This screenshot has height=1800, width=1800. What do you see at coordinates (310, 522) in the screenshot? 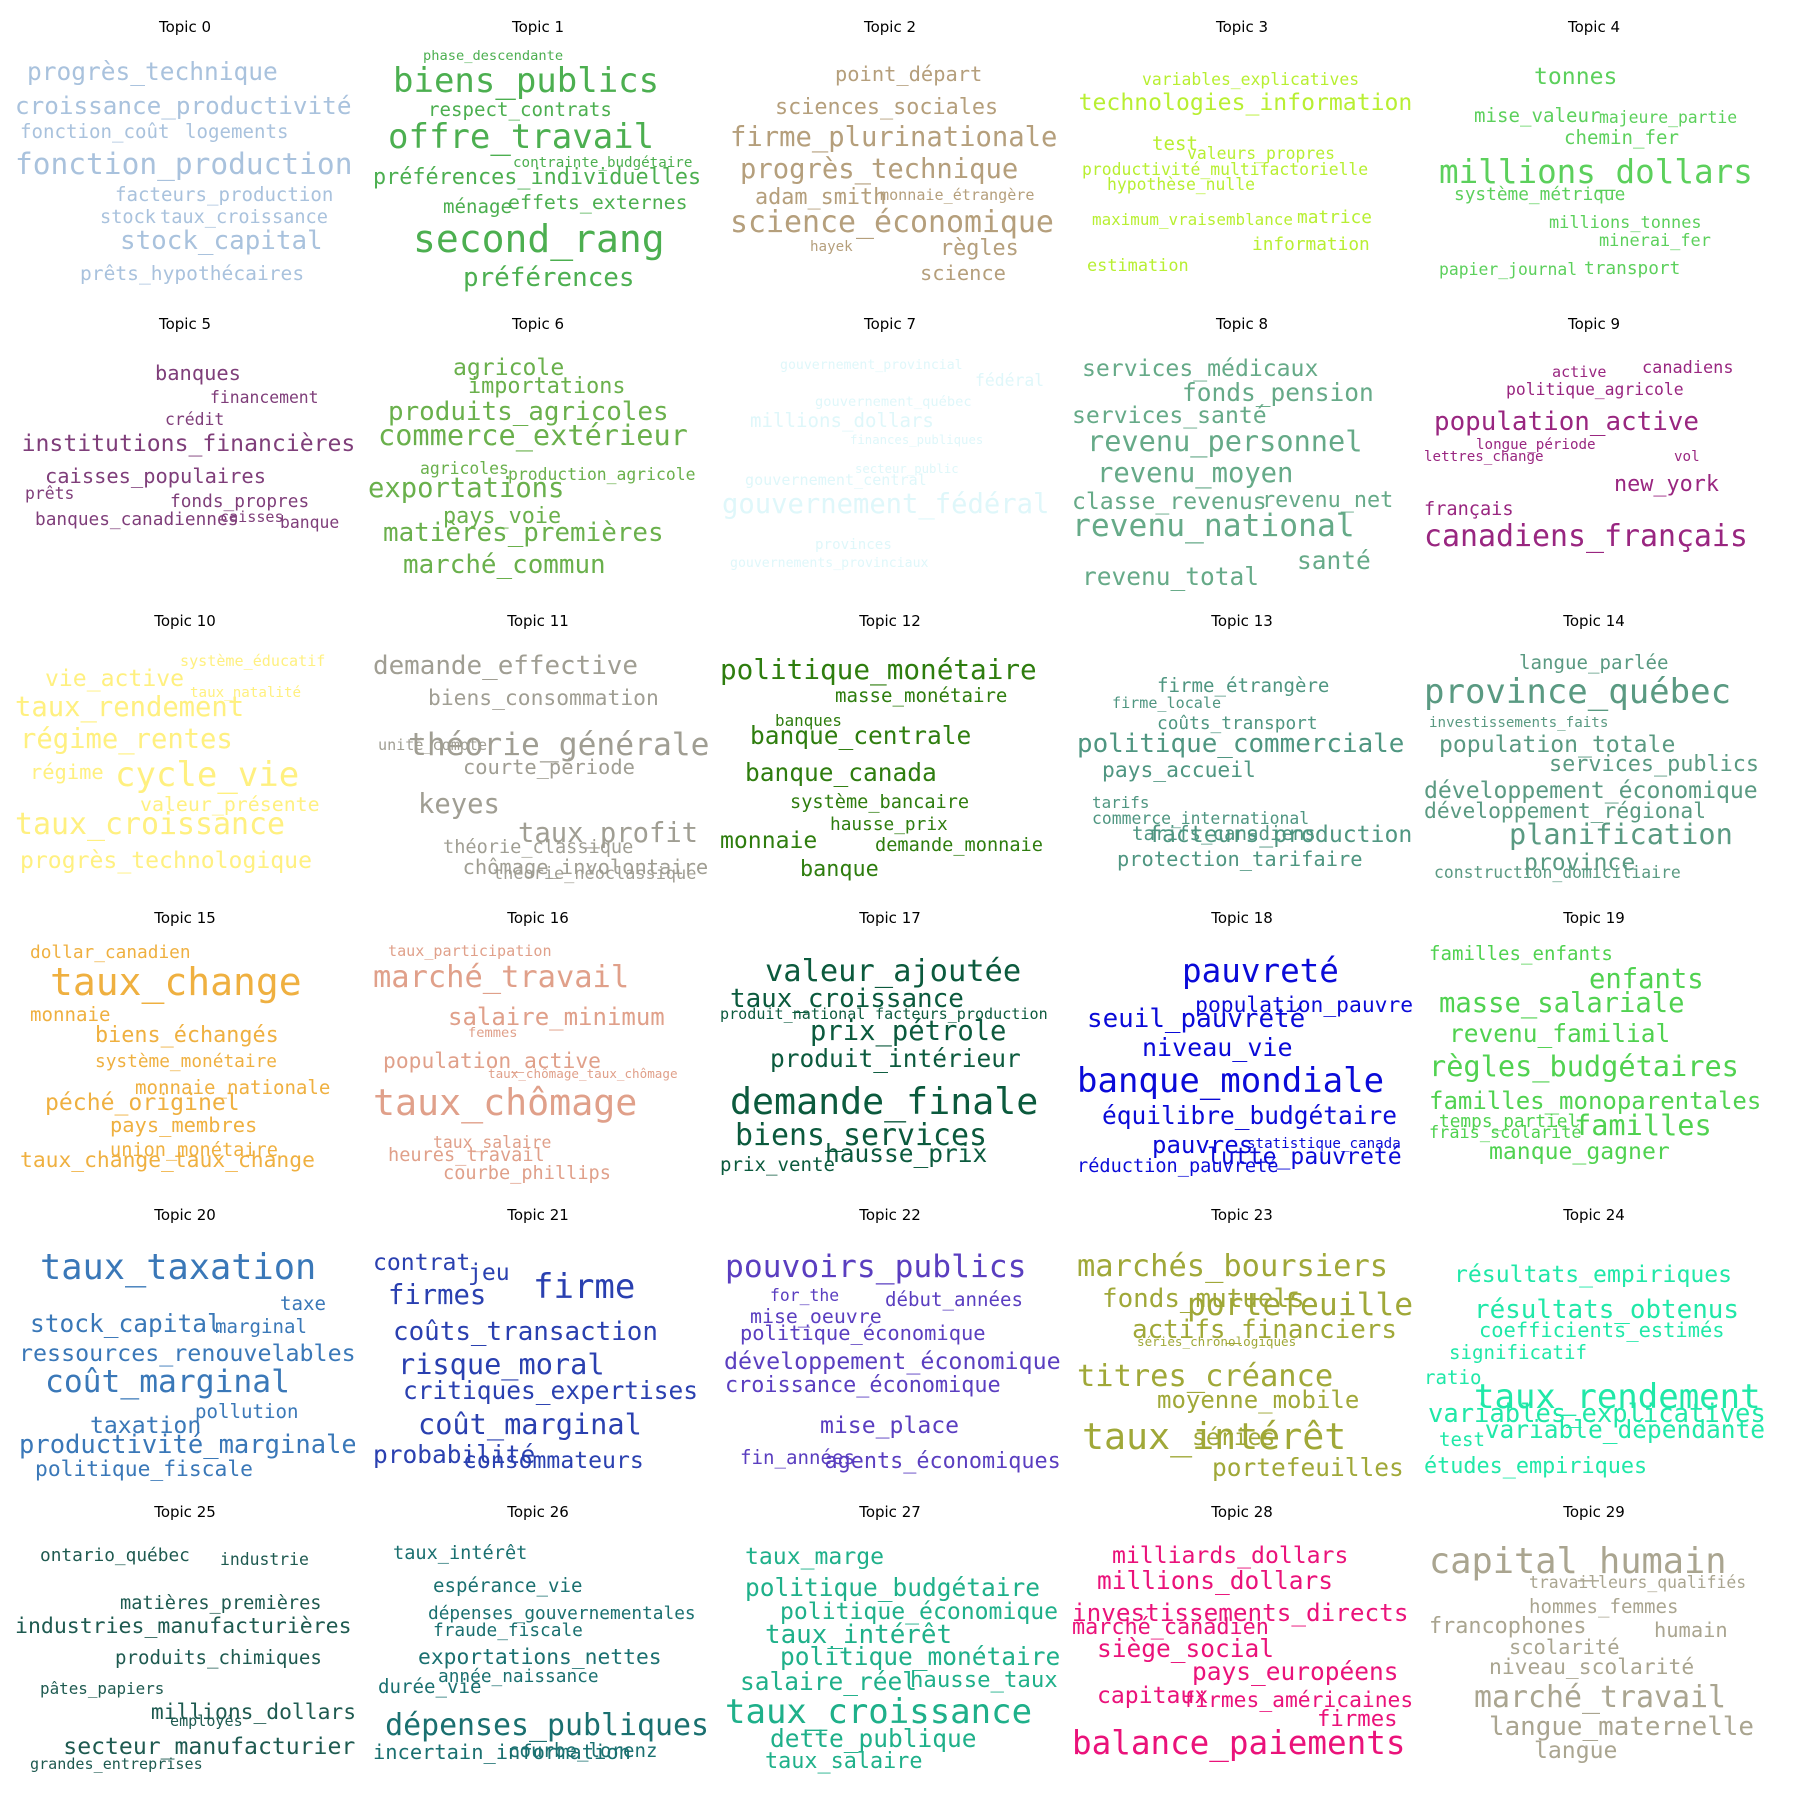
I see `cloud-word: banque` at bounding box center [310, 522].